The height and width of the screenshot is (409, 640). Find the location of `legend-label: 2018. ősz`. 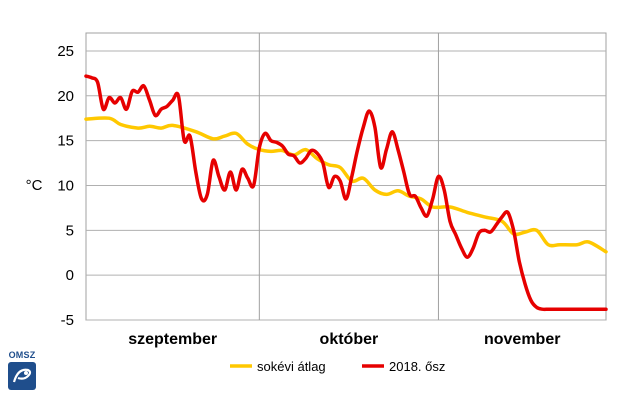

legend-label: 2018. ősz is located at coordinates (417, 366).